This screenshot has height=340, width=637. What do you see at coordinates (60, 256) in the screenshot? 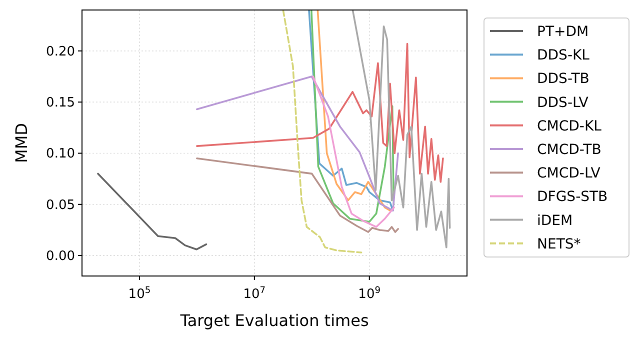
I see `y-tick-label: 0.00` at bounding box center [60, 256].